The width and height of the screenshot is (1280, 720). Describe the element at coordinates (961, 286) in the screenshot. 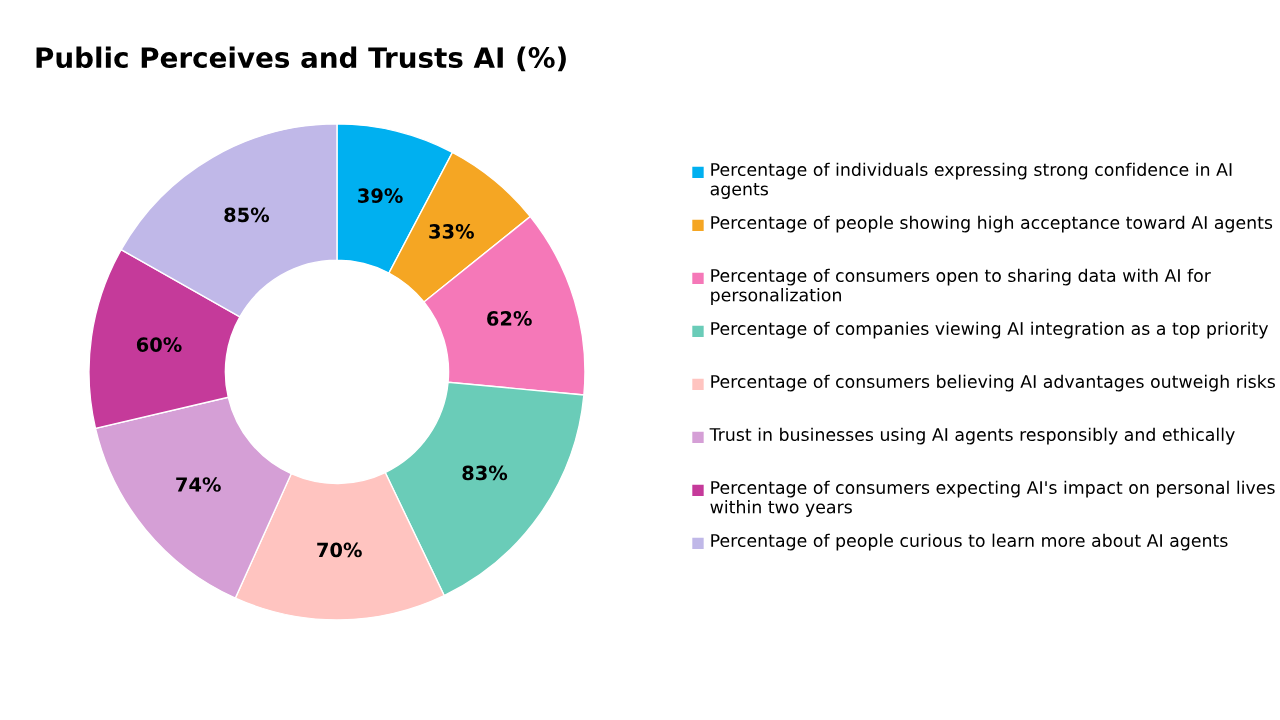

I see `legend-label: Percentage of consumers open to sharing data with AI for personalization` at that location.